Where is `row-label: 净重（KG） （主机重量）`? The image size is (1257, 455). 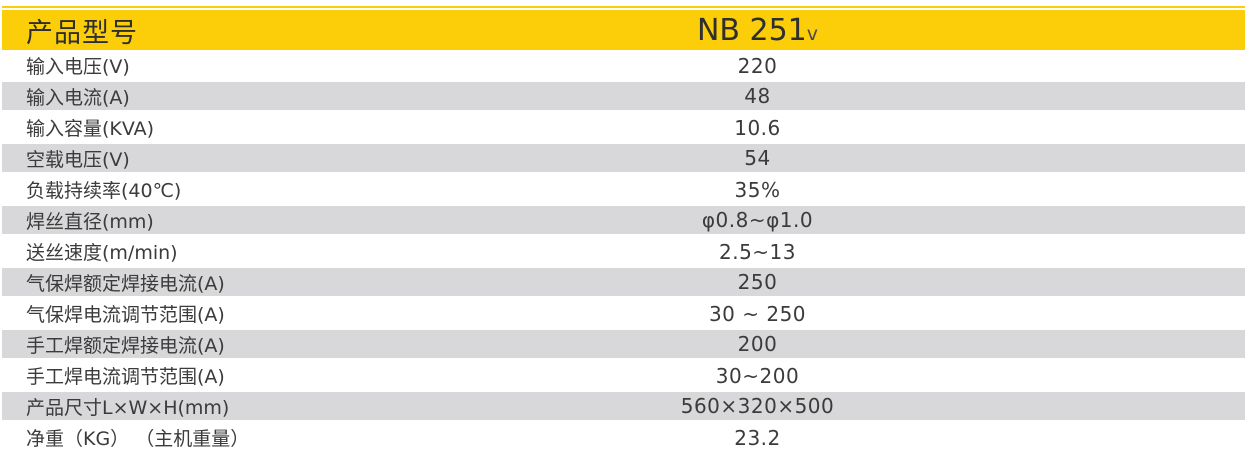 row-label: 净重（KG） （主机重量） is located at coordinates (138, 439).